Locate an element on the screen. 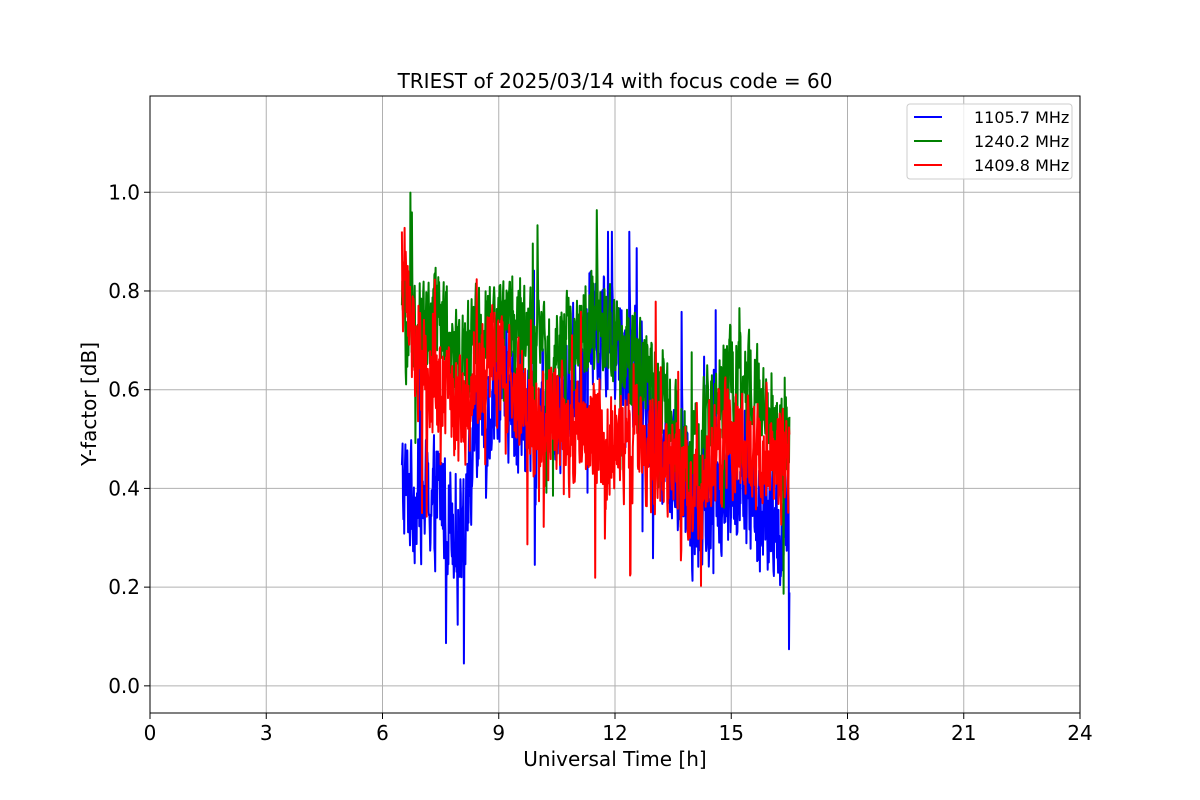  legend-label: 1105.7 MHz is located at coordinates (1021, 117).